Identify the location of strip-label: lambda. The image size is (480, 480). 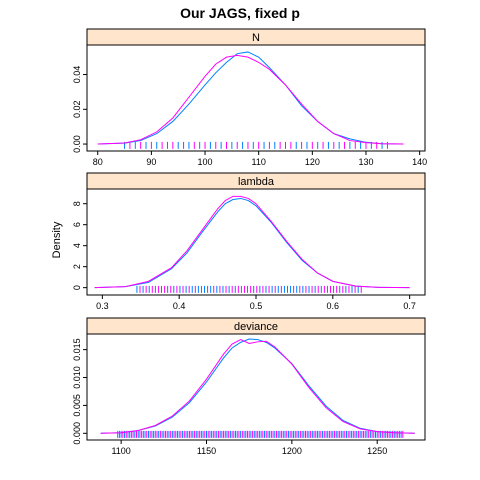
(256, 182).